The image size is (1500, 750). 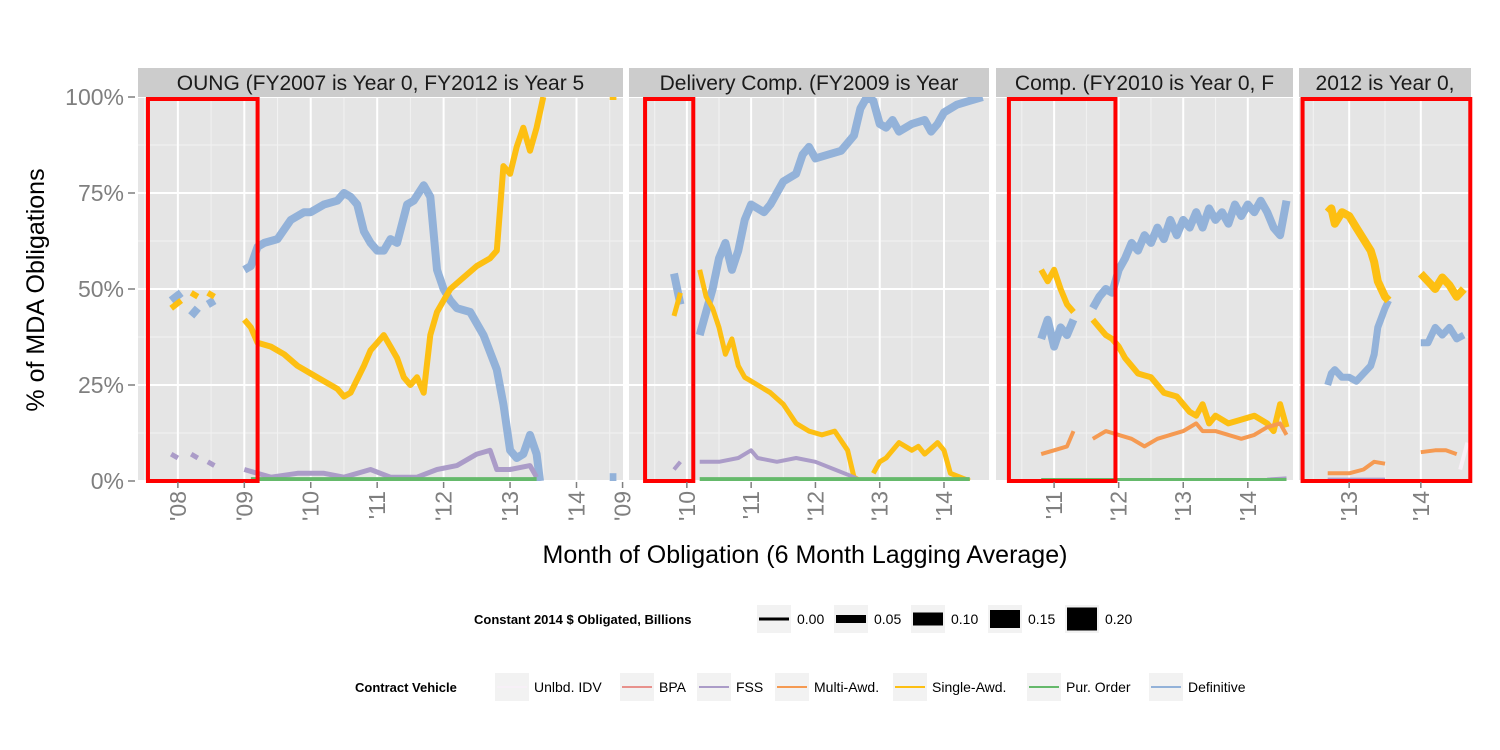 What do you see at coordinates (101, 385) in the screenshot?
I see `y-tick-label: 25%` at bounding box center [101, 385].